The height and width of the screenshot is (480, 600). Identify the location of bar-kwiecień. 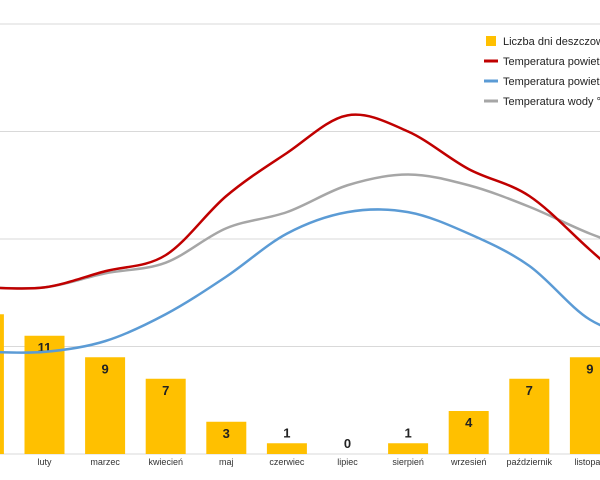
(165, 416).